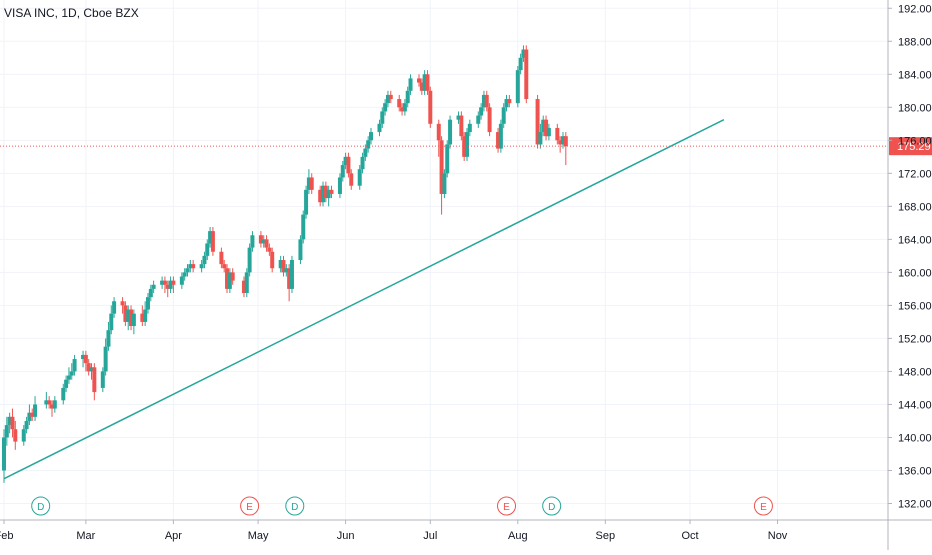 Image resolution: width=932 pixels, height=555 pixels. Describe the element at coordinates (71, 13) in the screenshot. I see `chart-title: VISA INC, 1D, Cboe BZX` at that location.